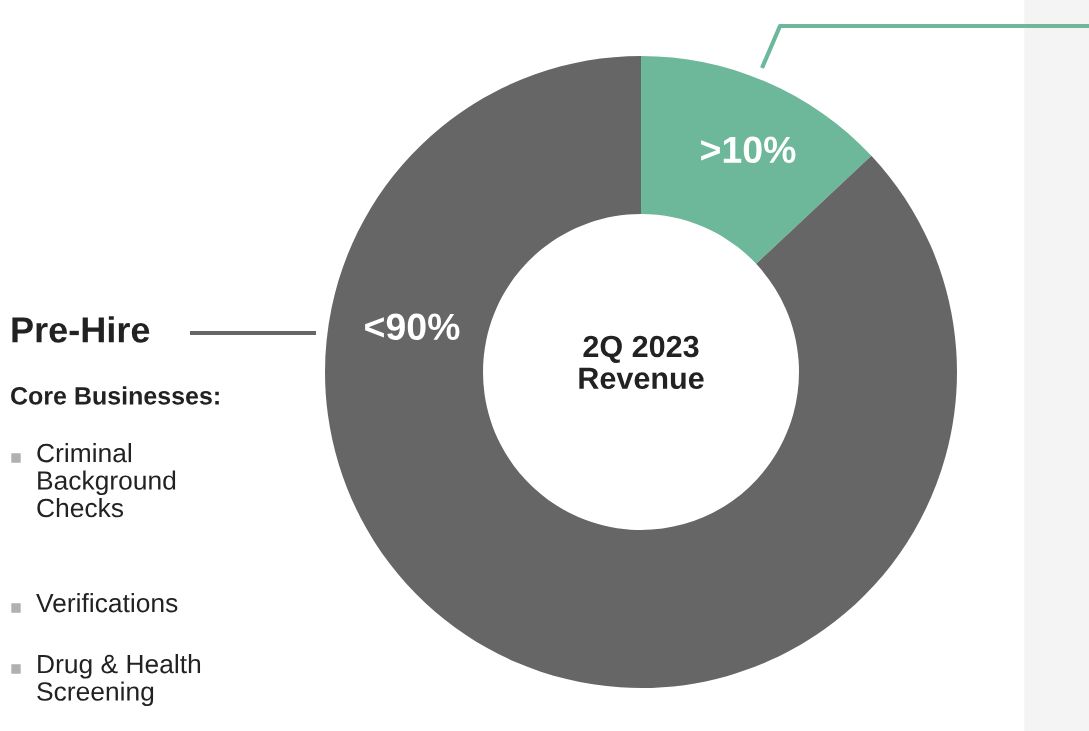 This screenshot has height=731, width=1089. I want to click on data-label: <90%, so click(412, 327).